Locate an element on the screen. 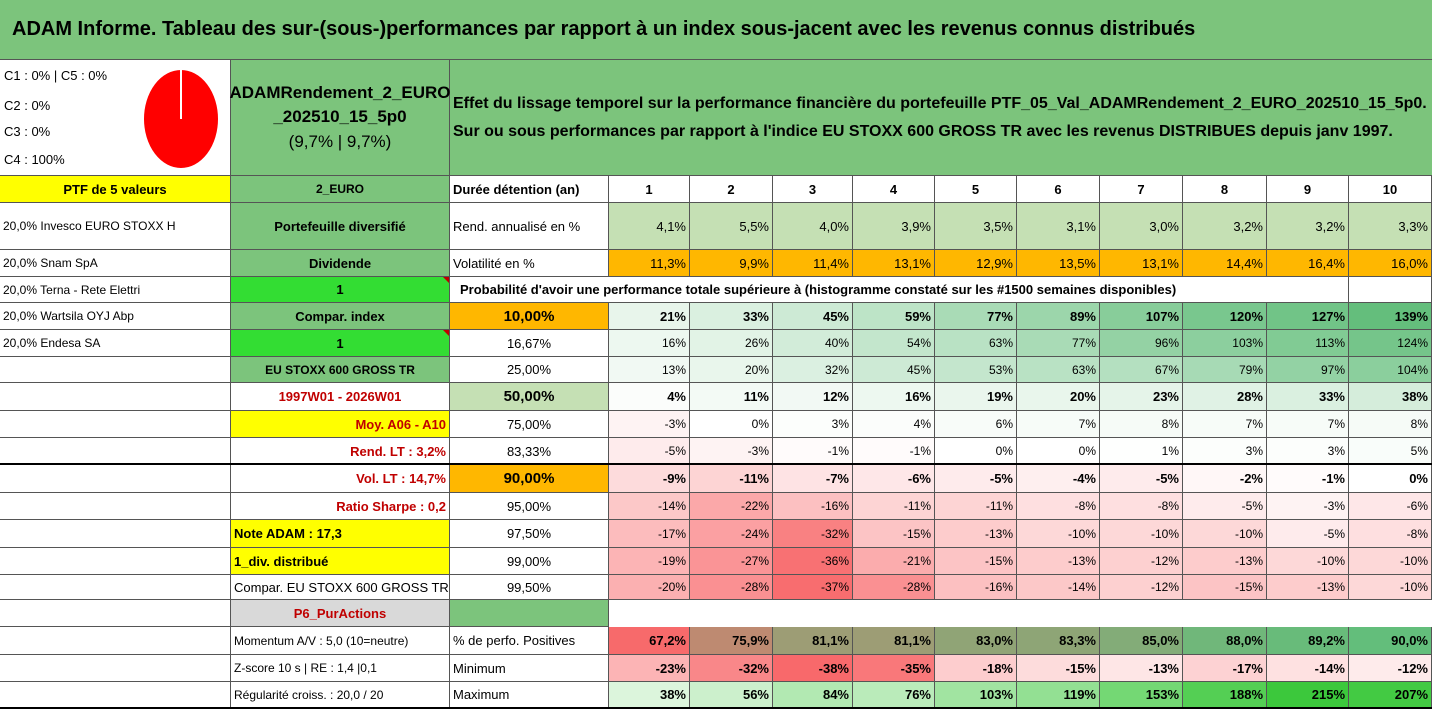  quantile-label: 99,50% is located at coordinates (529, 587).